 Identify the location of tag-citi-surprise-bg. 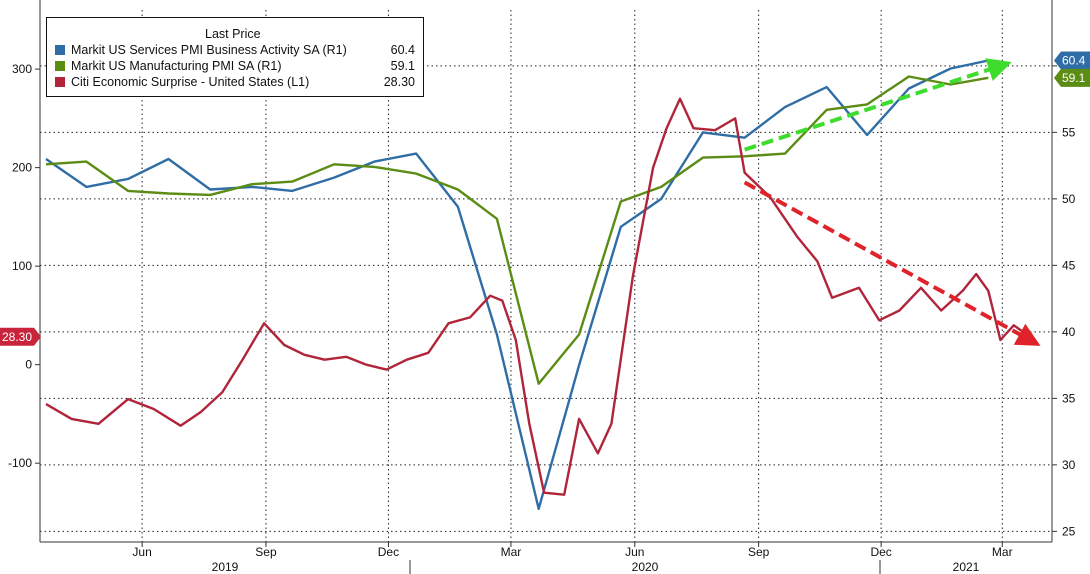
(20, 336).